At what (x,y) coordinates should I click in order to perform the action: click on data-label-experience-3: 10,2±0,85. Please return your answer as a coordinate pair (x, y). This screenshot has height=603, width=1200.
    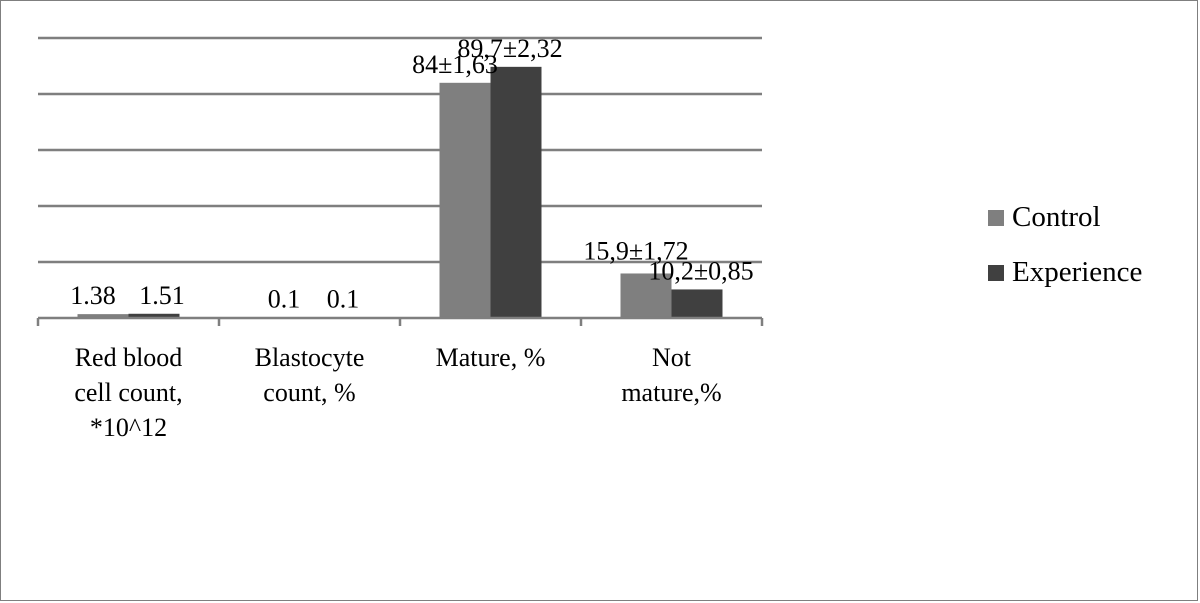
    Looking at the image, I should click on (700, 270).